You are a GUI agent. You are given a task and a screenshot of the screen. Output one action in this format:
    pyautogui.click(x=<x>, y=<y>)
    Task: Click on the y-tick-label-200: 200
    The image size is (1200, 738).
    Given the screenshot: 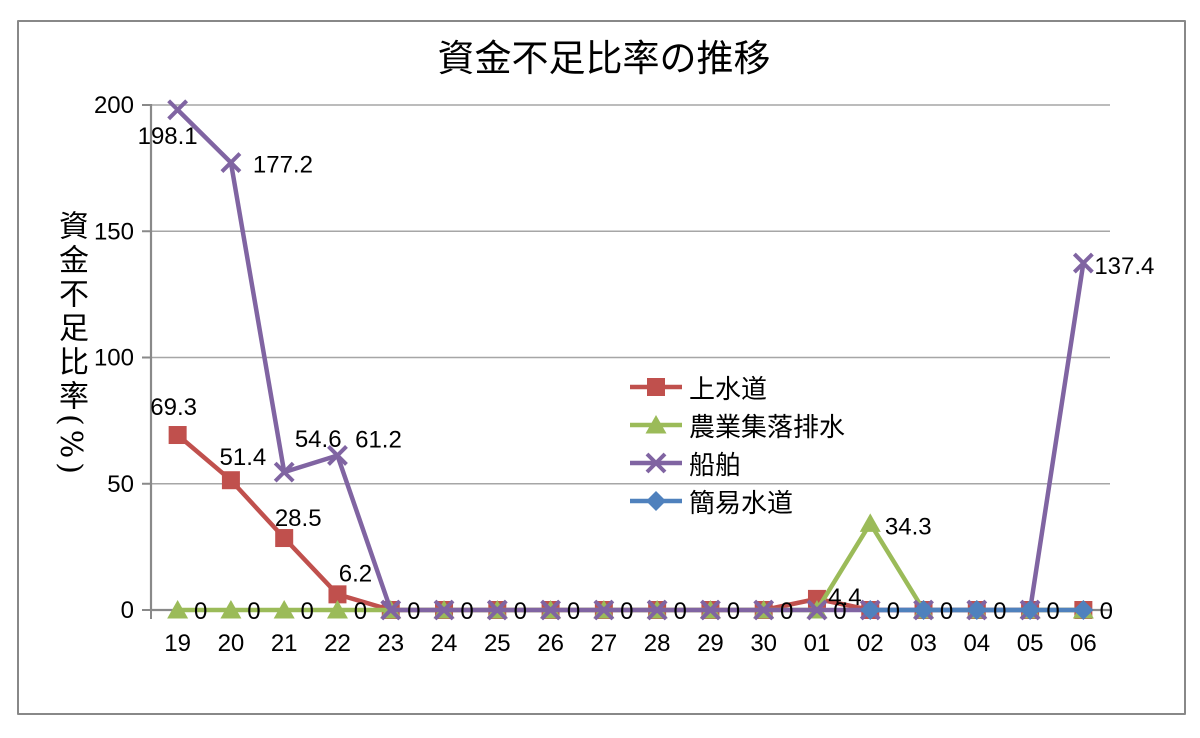 What is the action you would take?
    pyautogui.click(x=114, y=105)
    